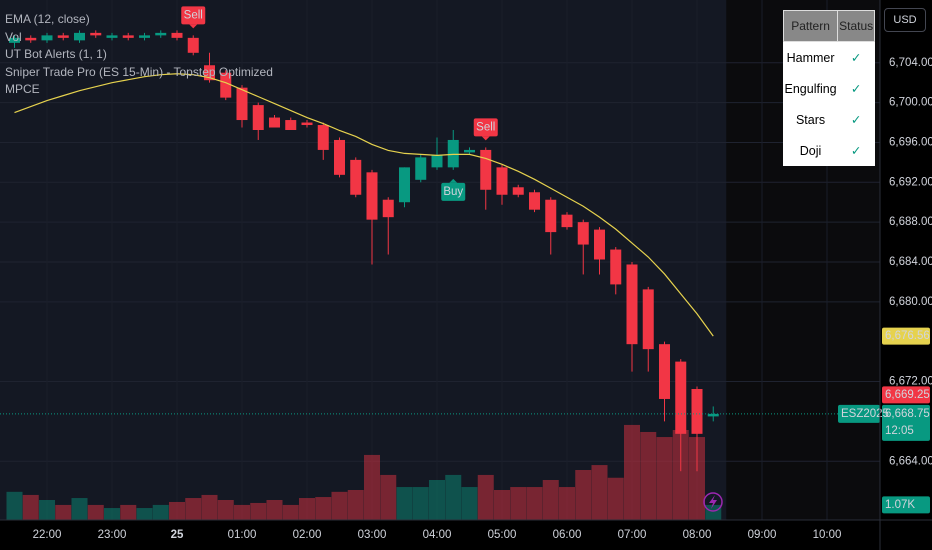 This screenshot has width=932, height=550. I want to click on x-tick-label: 07:00, so click(632, 535).